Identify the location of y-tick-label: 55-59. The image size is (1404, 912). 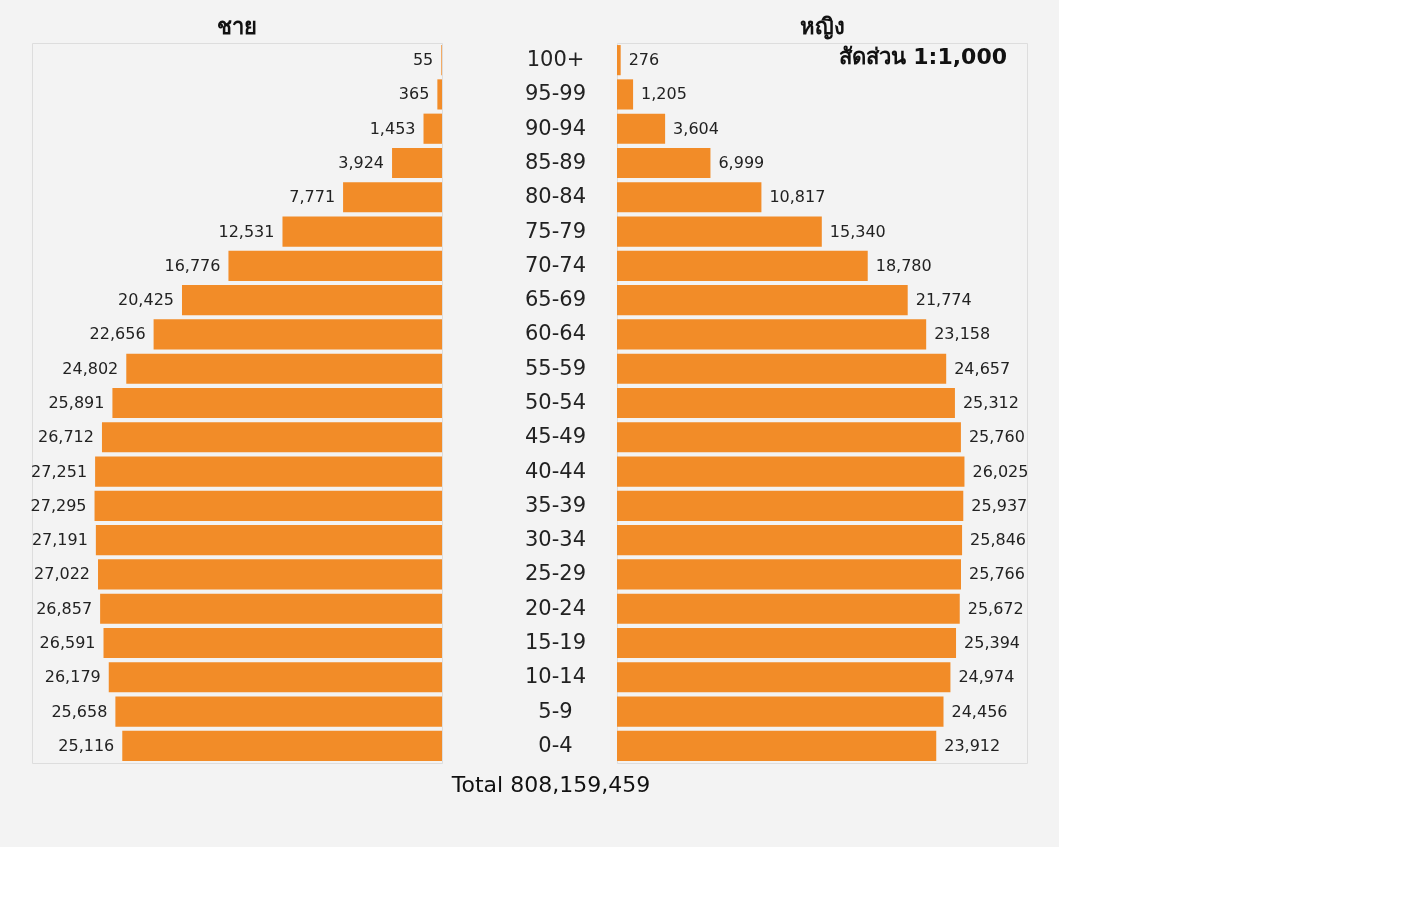
(555, 367).